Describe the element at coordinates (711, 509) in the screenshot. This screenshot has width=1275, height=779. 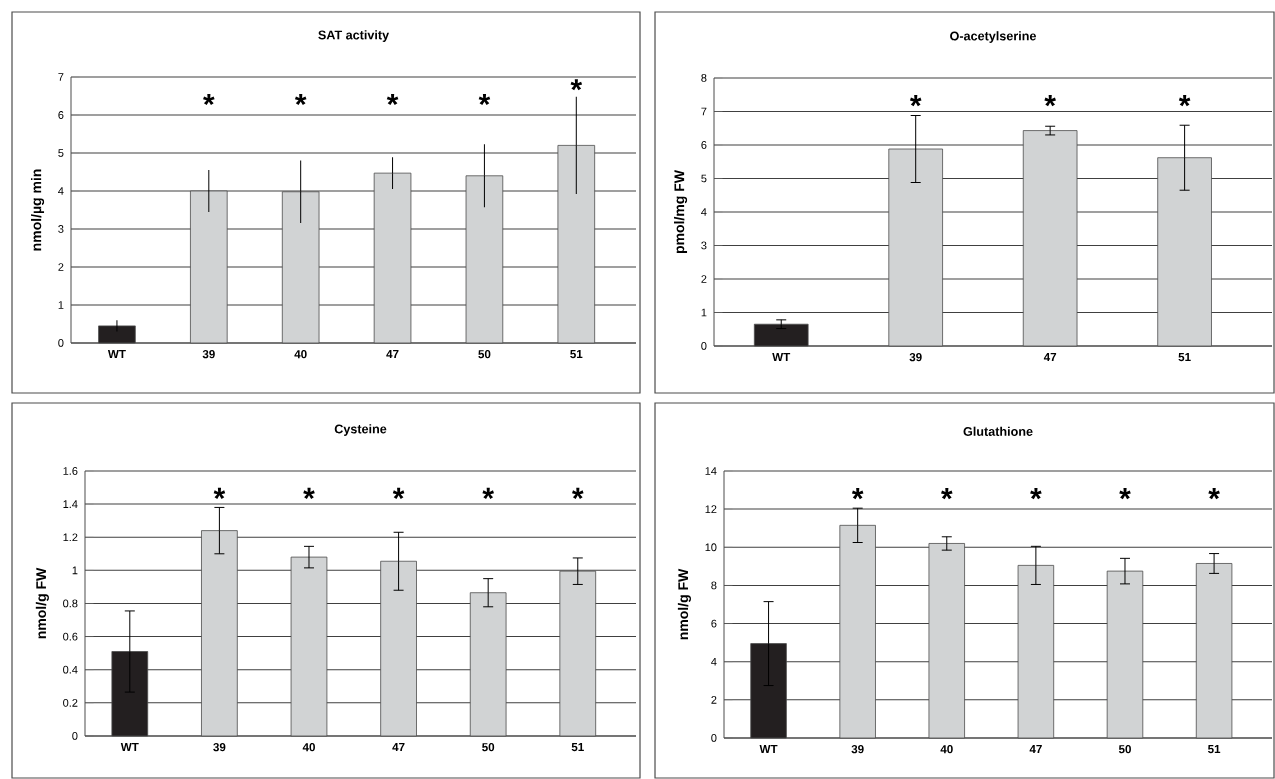
I see `y-tick-label: 12` at that location.